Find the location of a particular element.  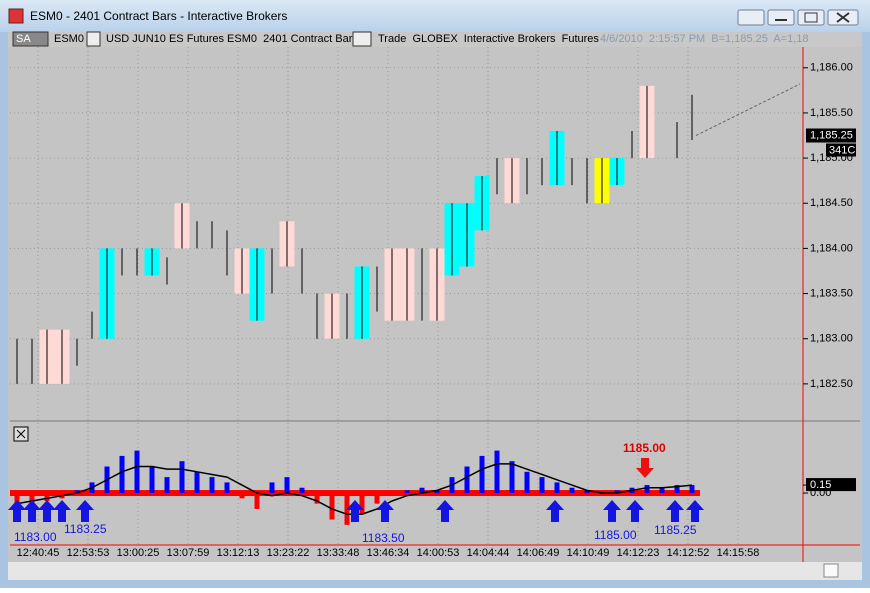

route-button is located at coordinates (362, 39).